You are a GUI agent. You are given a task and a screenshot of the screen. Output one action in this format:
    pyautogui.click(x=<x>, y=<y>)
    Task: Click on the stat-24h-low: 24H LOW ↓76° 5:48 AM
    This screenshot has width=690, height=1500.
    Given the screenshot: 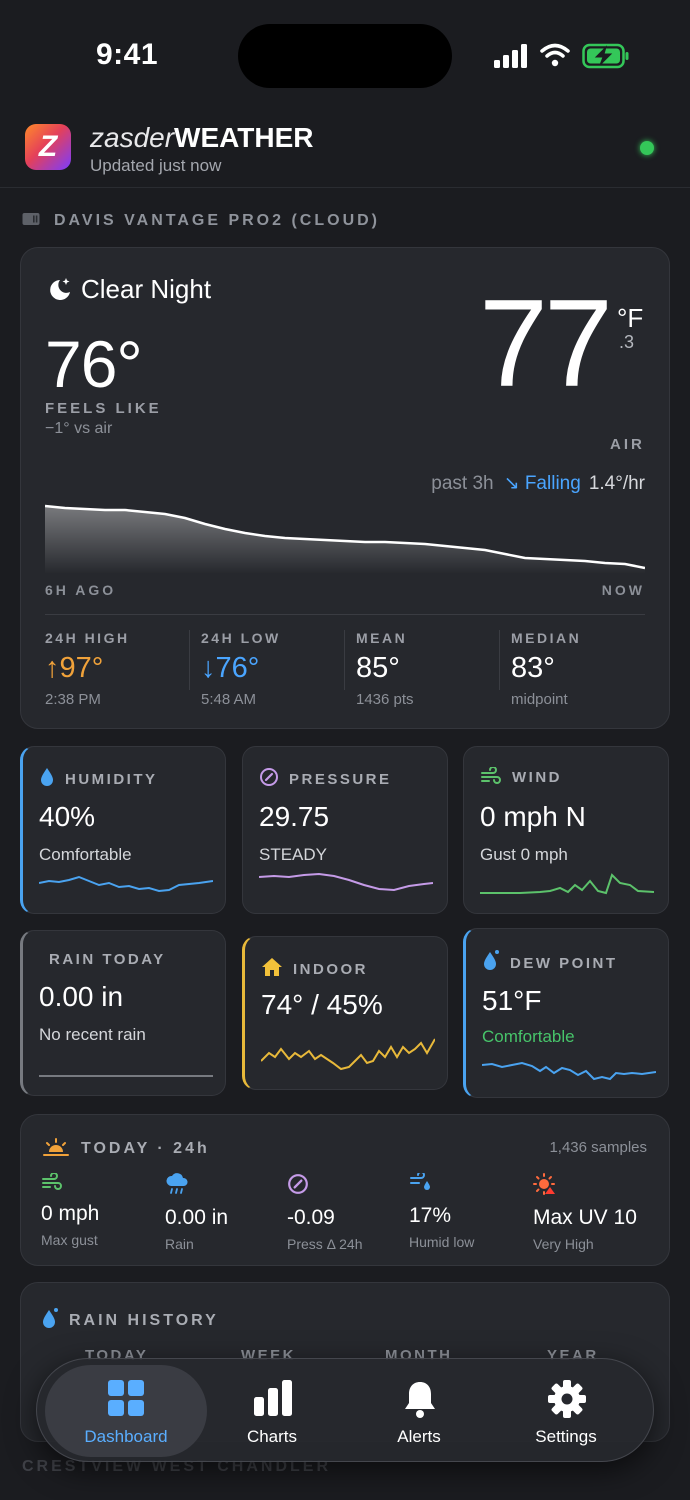 What is the action you would take?
    pyautogui.click(x=276, y=669)
    